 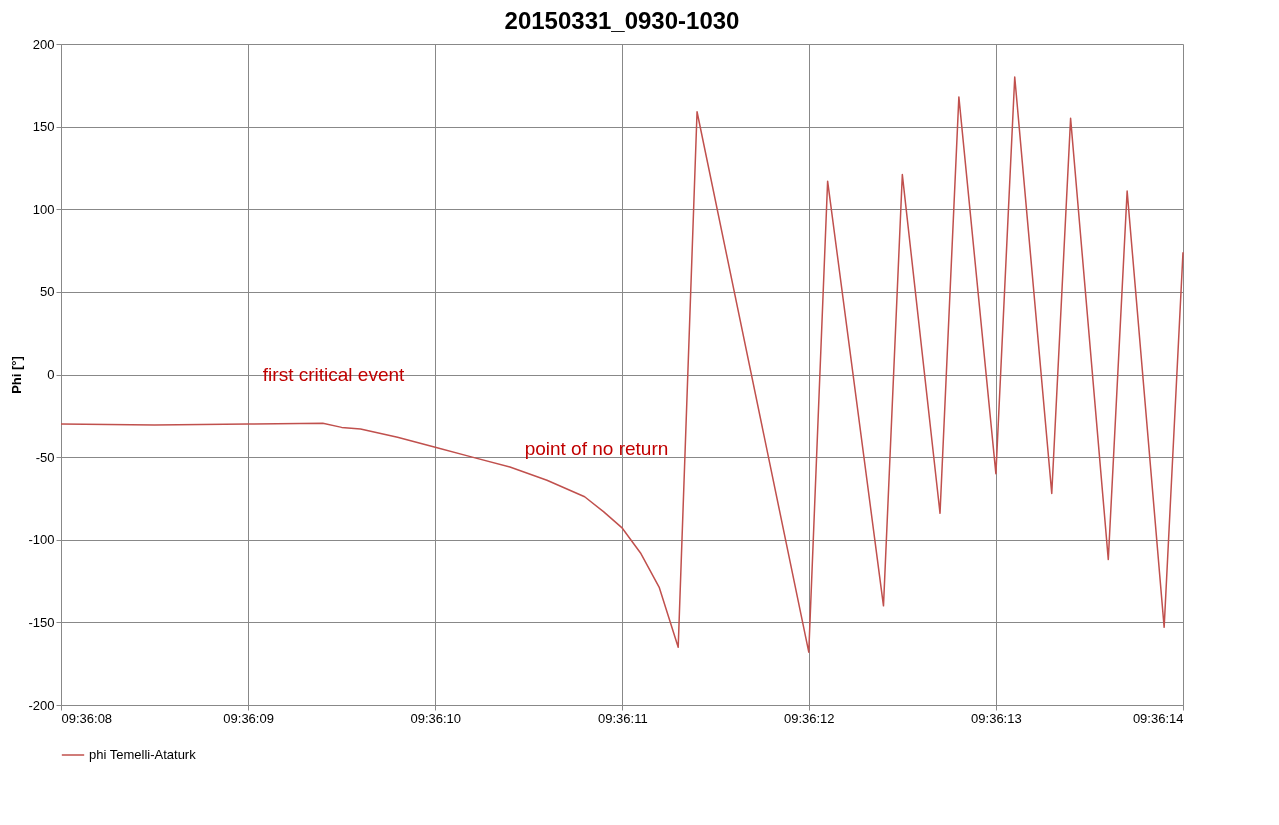 What do you see at coordinates (248, 718) in the screenshot?
I see `x-tick-label: 09:36:09` at bounding box center [248, 718].